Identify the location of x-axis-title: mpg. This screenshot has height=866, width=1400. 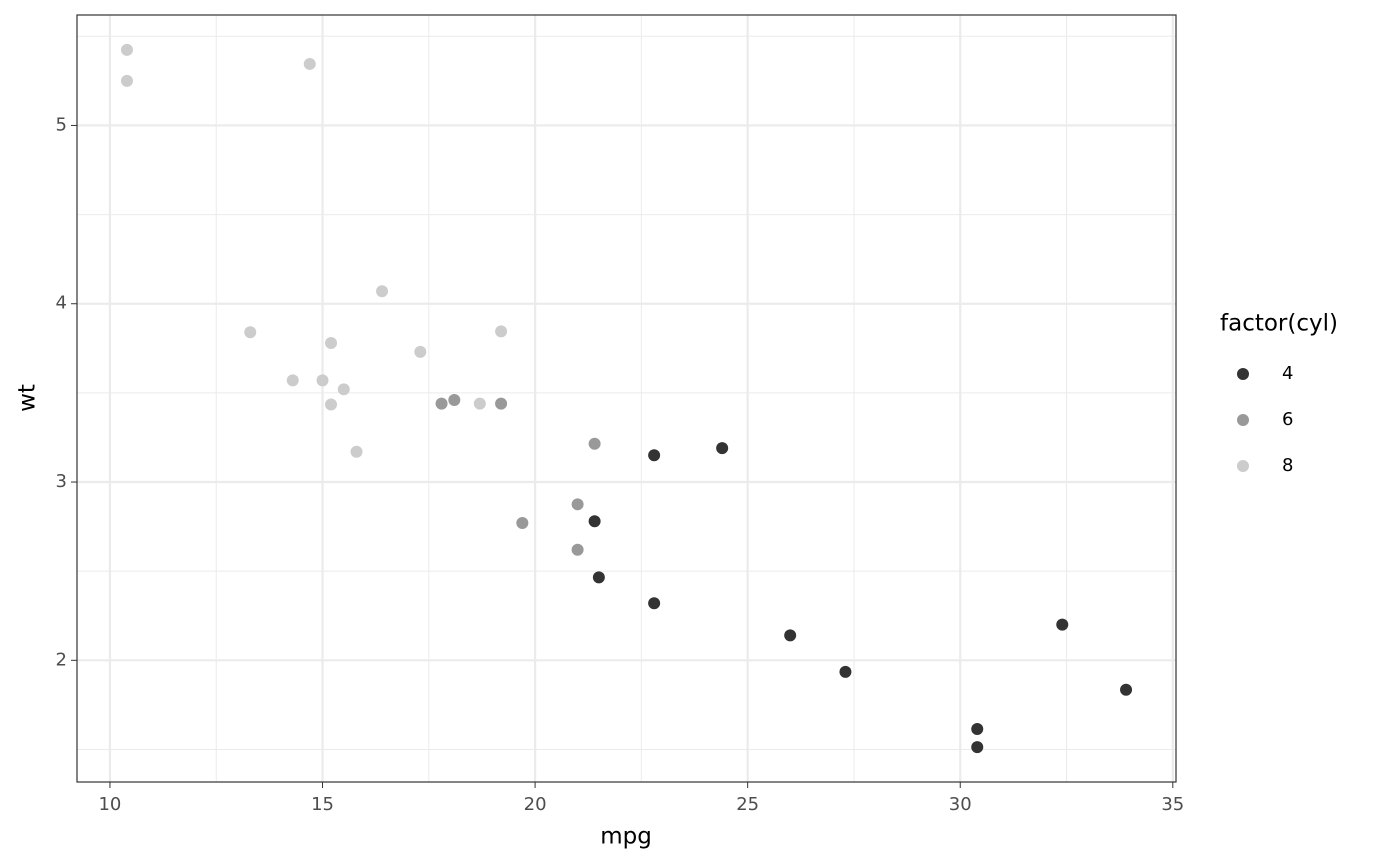
(626, 837).